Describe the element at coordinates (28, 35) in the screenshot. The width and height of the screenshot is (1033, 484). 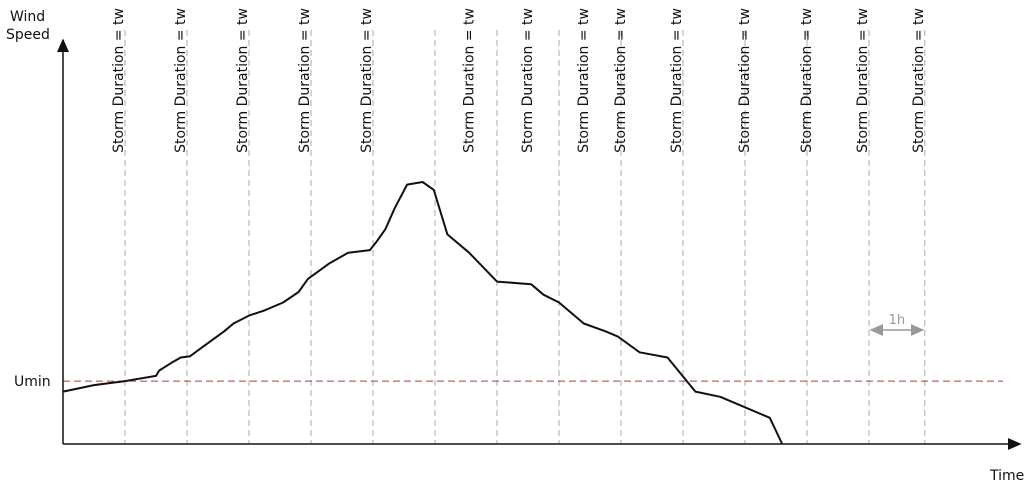
I see `y-axis-label-line-2: Speed` at that location.